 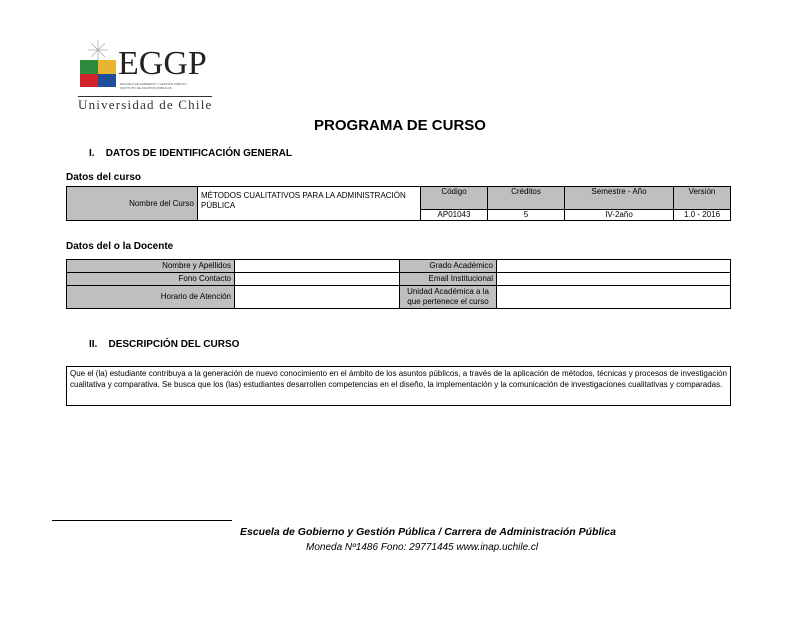 I want to click on logo-sub1: ESCUELA DE GOBIERNO Y GESTIÓN PÚBLICA, so click(x=153, y=84).